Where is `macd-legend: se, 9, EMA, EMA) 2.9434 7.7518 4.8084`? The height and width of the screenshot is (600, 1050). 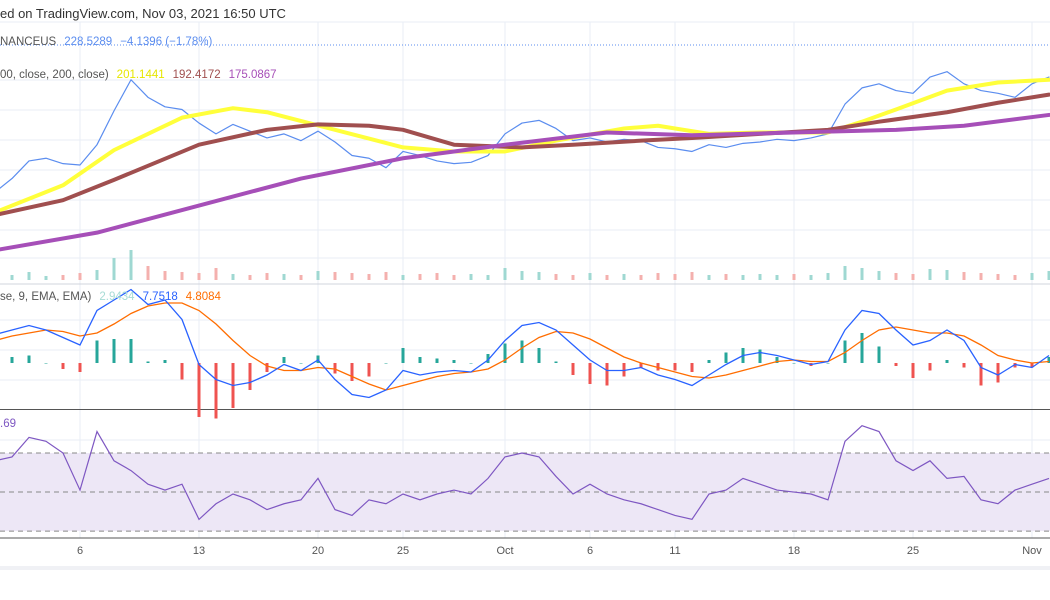
macd-legend: se, 9, EMA, EMA) 2.9434 7.7518 4.8084 is located at coordinates (114, 297).